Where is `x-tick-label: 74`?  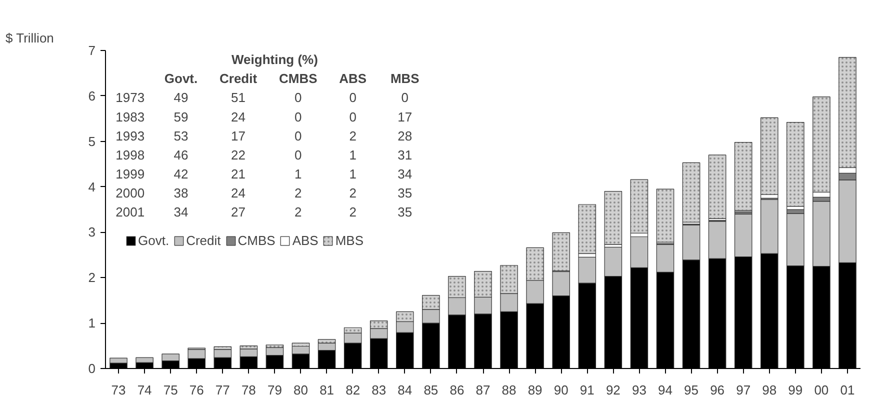
x-tick-label: 74 is located at coordinates (144, 390).